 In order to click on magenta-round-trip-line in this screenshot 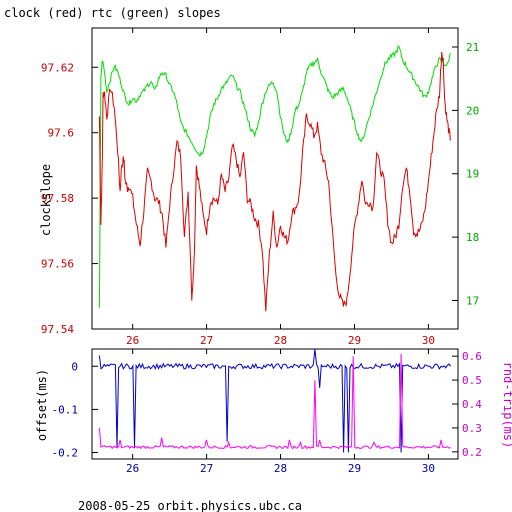, I will do `click(274, 401)`.